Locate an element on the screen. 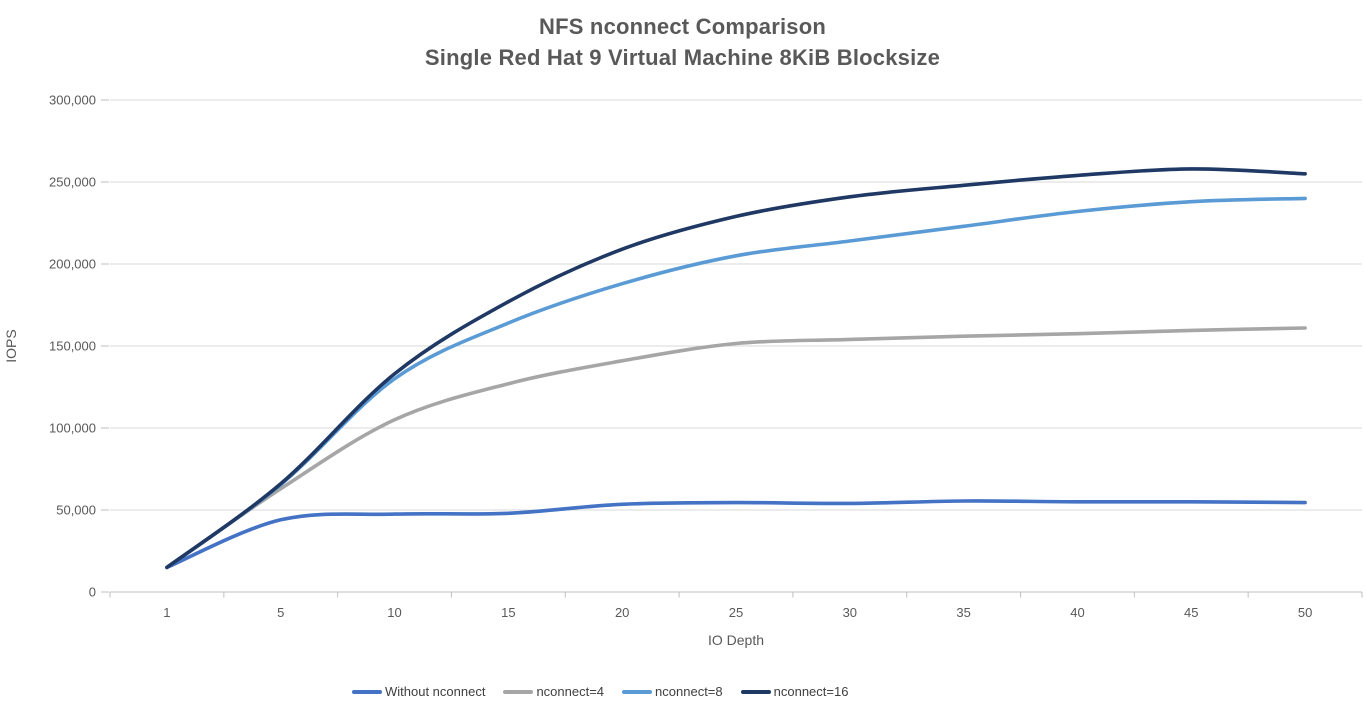 The image size is (1365, 718). x-axis-label: 45 is located at coordinates (1191, 612).